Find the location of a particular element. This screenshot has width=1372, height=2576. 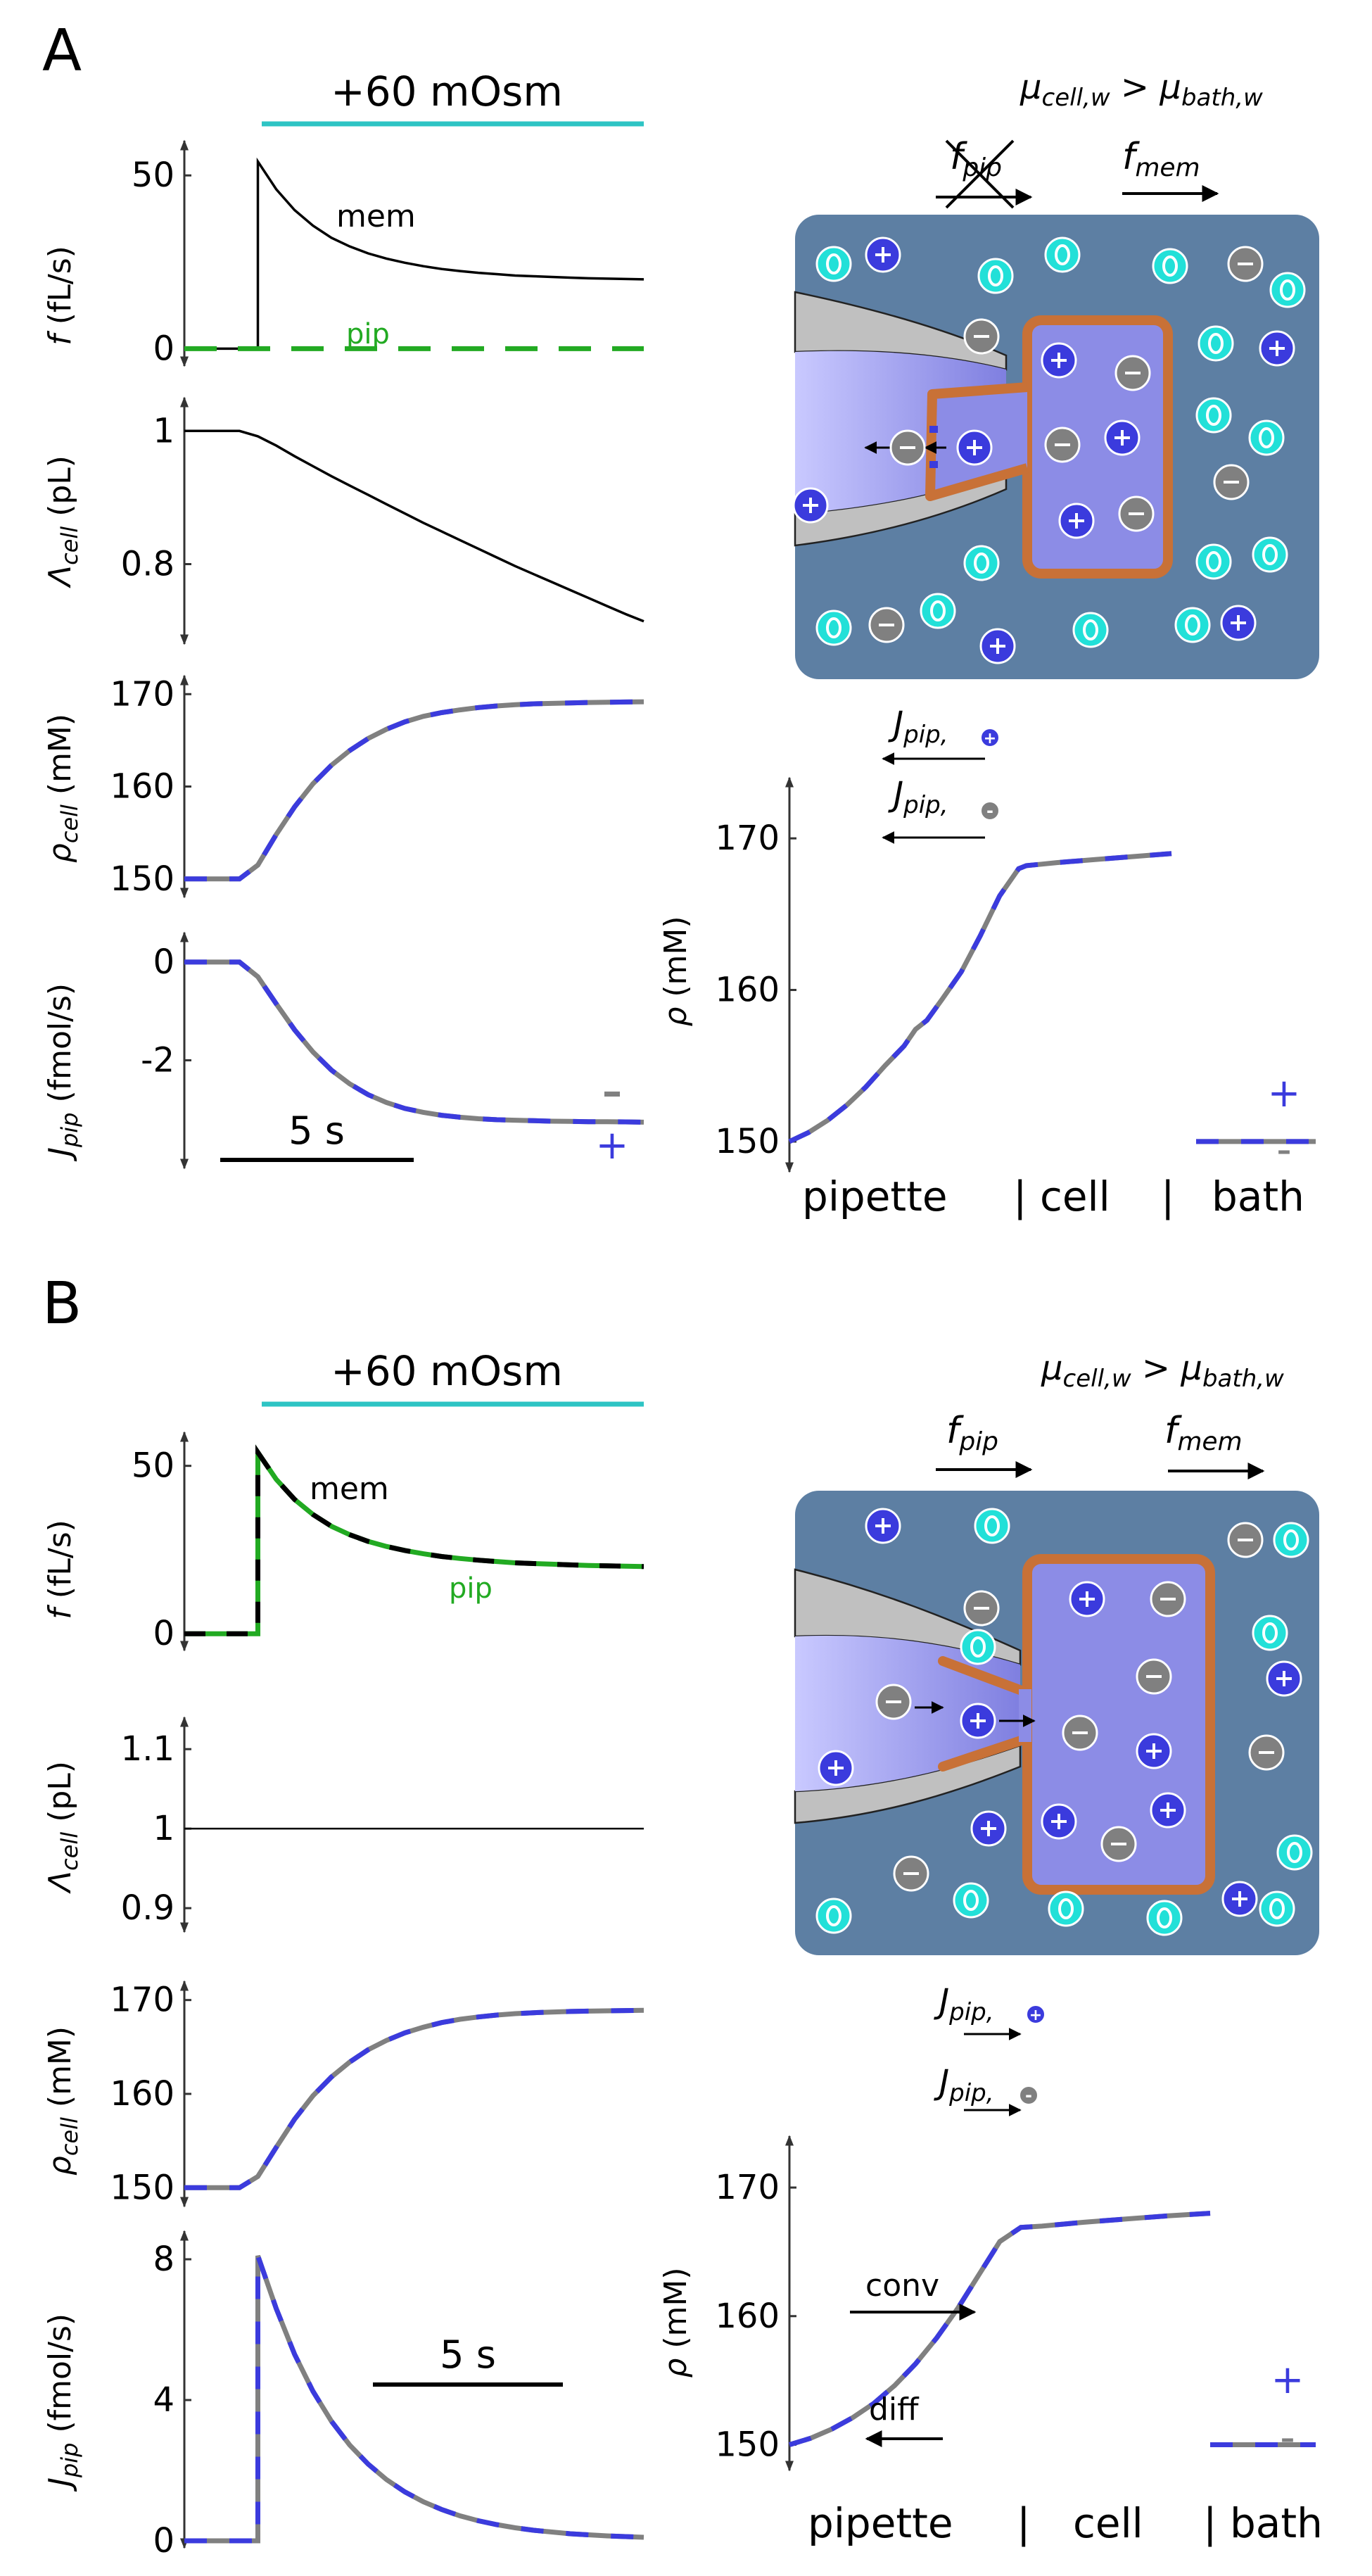

plot-a-profile-ticks: 150 160 170 is located at coordinates (755, 990).